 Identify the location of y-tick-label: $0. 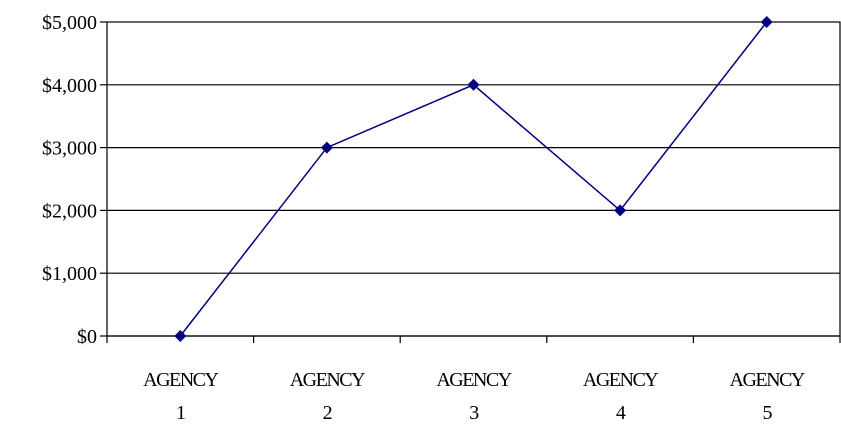
(87, 337).